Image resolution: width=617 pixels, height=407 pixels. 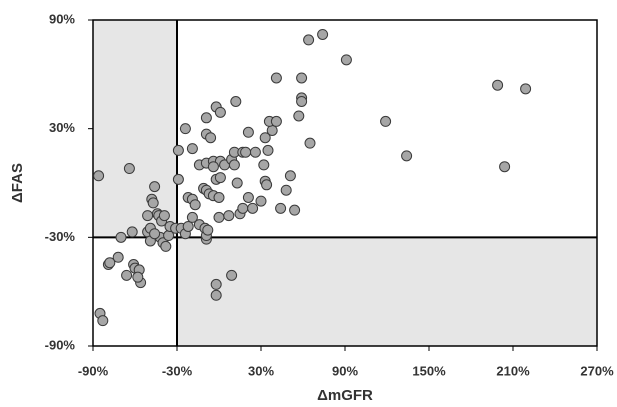 I want to click on y-axis-title: ΔFAS, so click(x=17, y=183).